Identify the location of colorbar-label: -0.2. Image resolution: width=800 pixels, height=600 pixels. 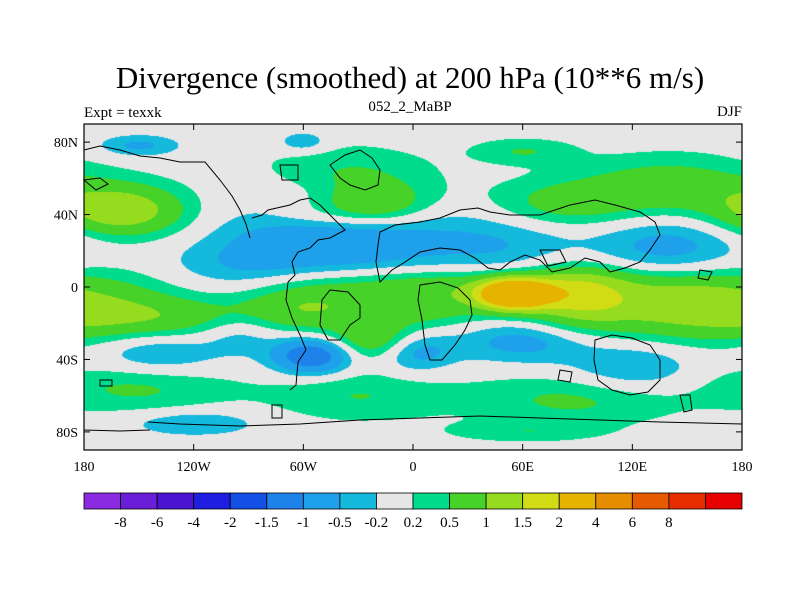
(377, 523).